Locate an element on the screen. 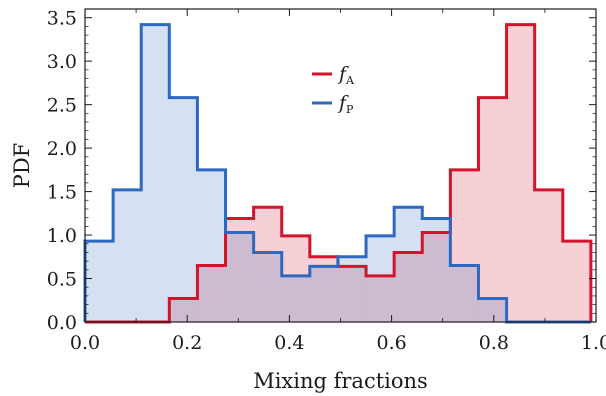  legend-label-fa: fA is located at coordinates (346, 75).